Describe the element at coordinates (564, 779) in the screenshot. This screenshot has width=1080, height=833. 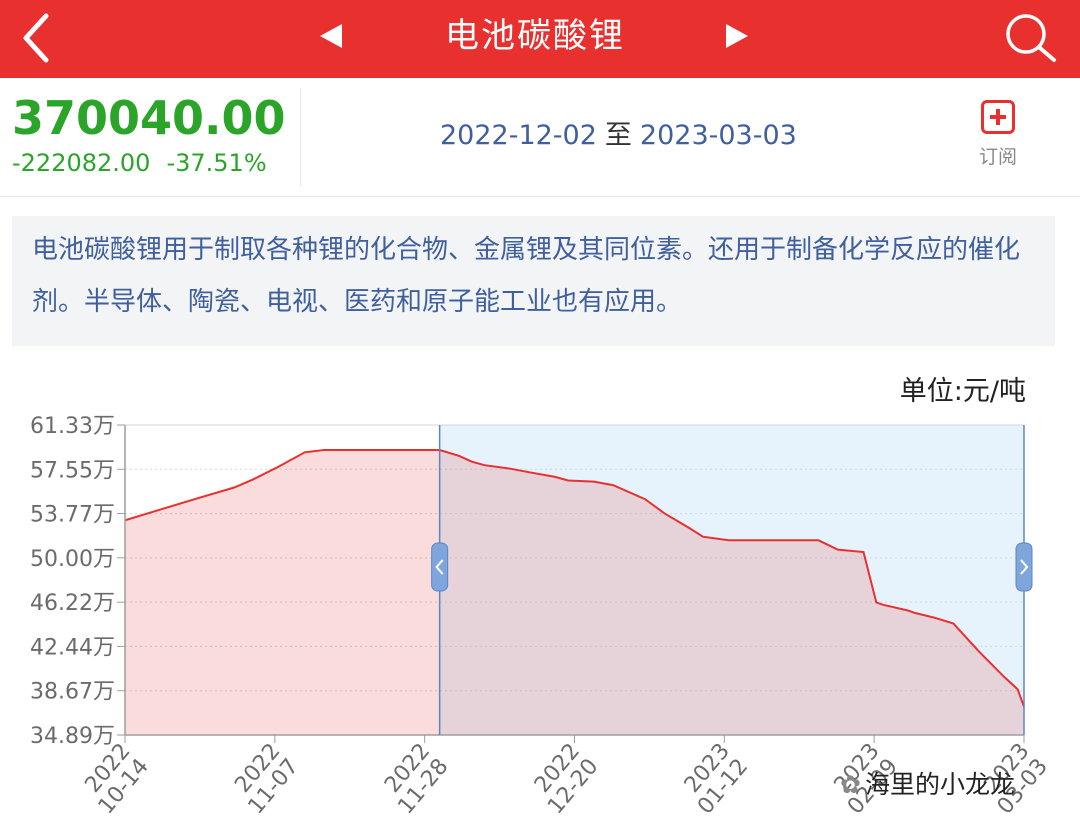
I see `x-tick-label: 202212-20` at that location.